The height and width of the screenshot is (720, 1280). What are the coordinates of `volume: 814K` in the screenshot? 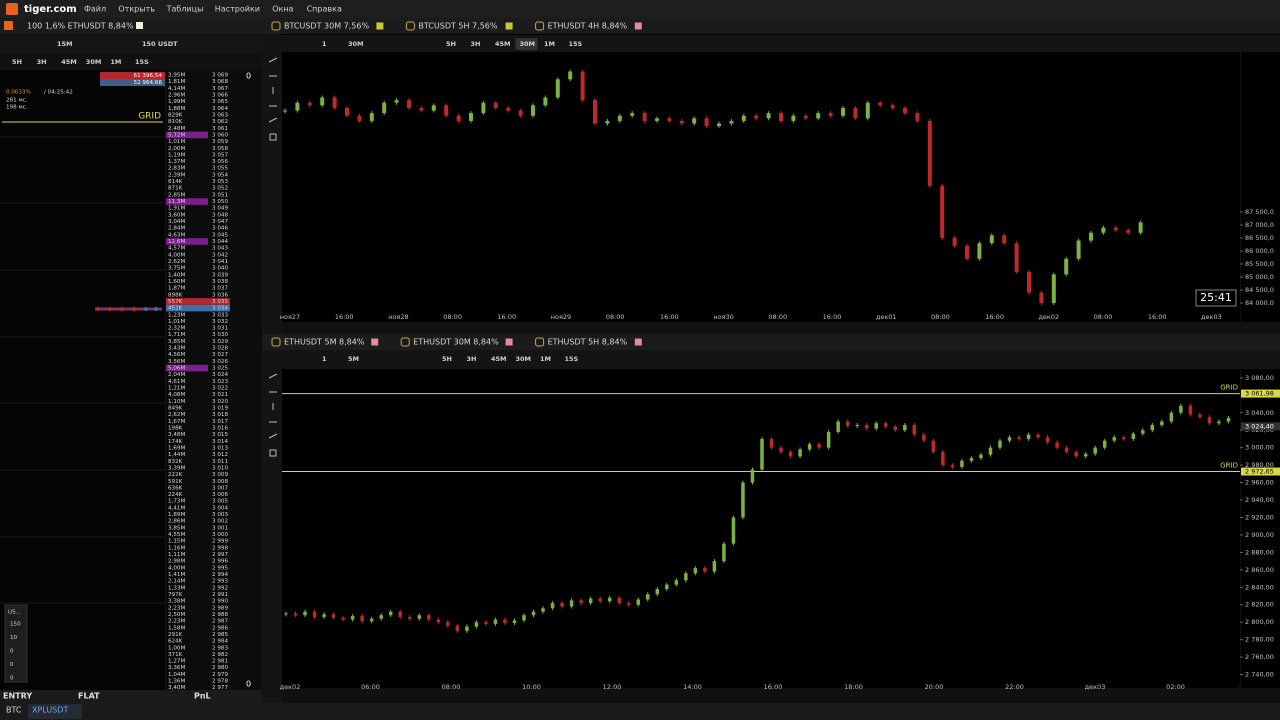 It's located at (175, 182).